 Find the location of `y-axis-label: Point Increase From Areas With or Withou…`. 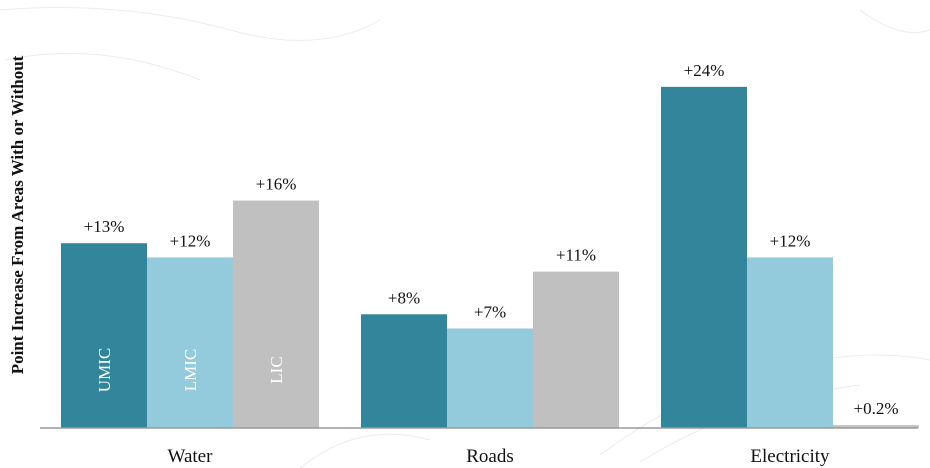

y-axis-label: Point Increase From Areas With or Withou… is located at coordinates (17, 214).